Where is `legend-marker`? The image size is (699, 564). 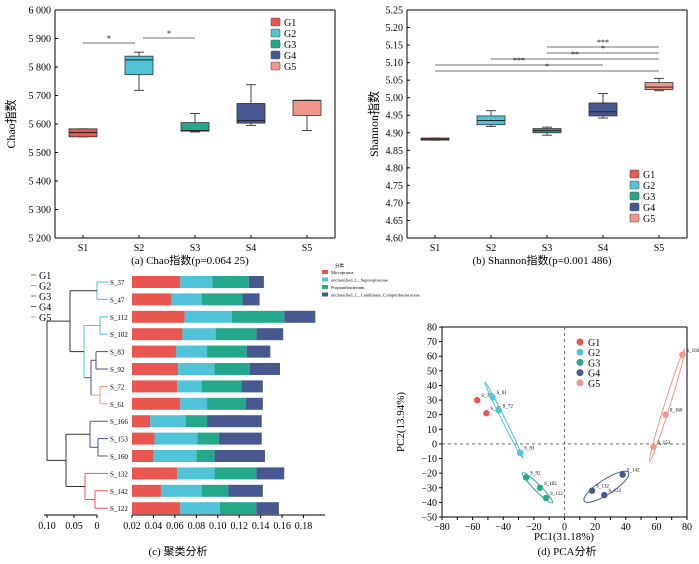
legend-marker is located at coordinates (580, 383).